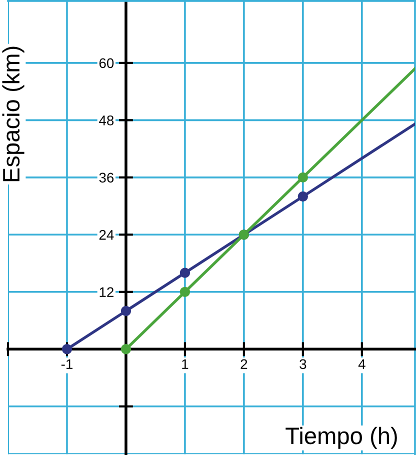 The width and height of the screenshot is (416, 455). What do you see at coordinates (185, 364) in the screenshot?
I see `x-tick-label: 1` at bounding box center [185, 364].